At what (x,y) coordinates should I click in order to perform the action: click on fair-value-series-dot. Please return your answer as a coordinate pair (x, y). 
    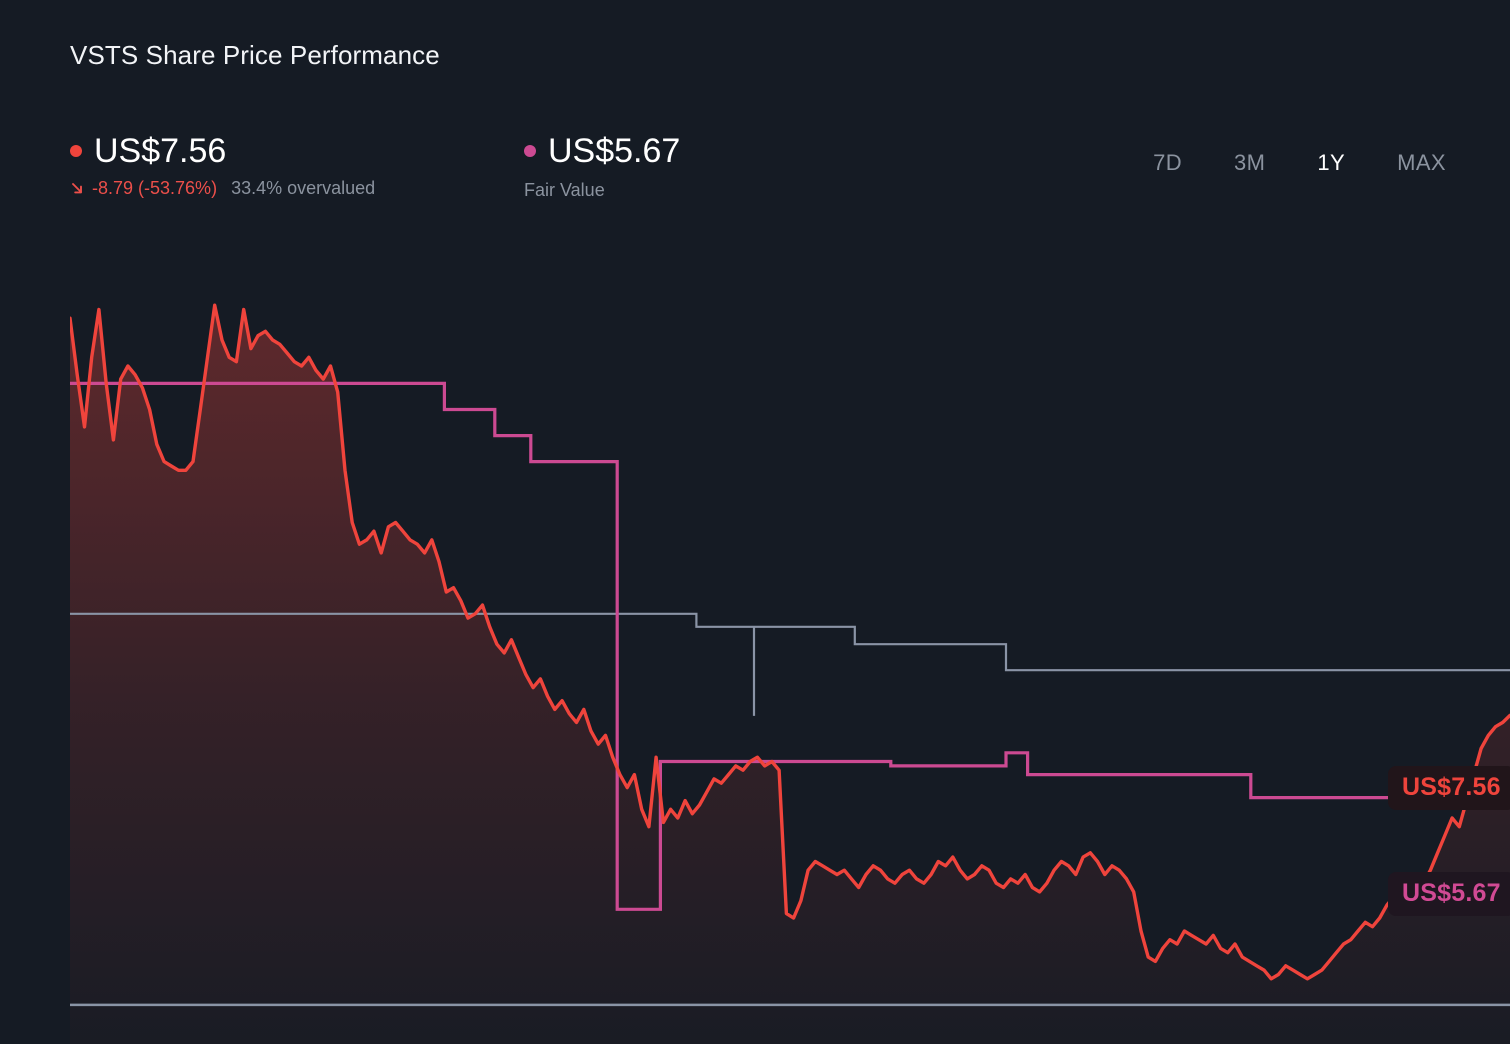
    Looking at the image, I should click on (530, 151).